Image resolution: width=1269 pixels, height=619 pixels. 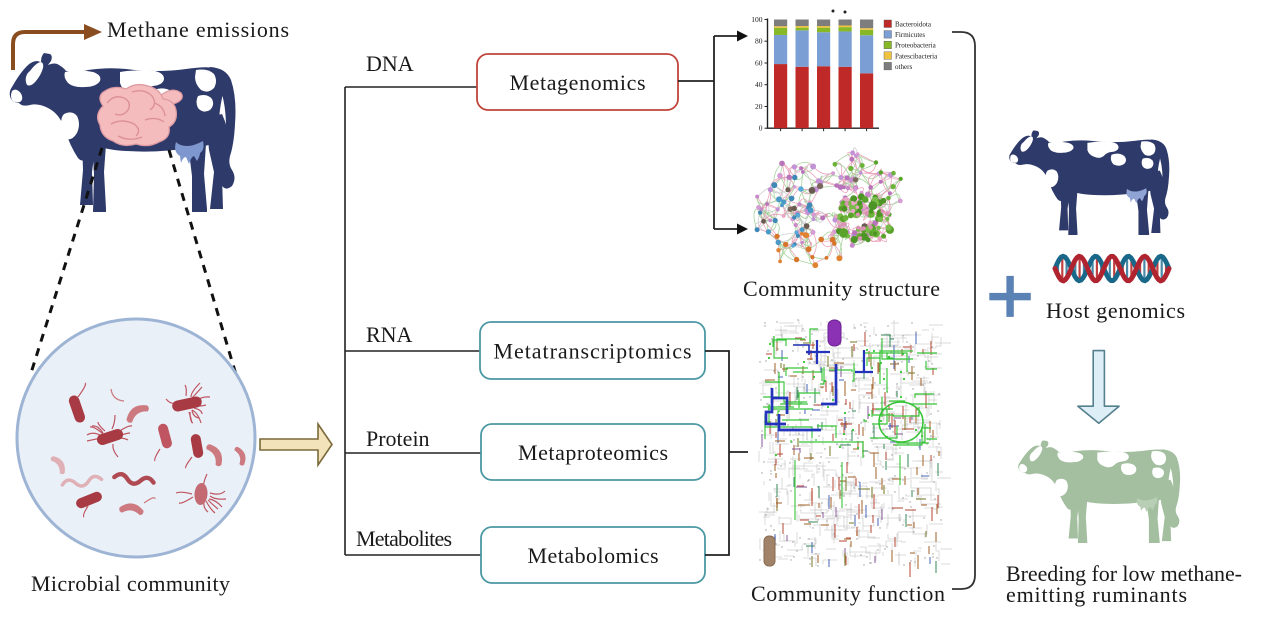 I want to click on svg-text: Community structure, so click(x=841, y=288).